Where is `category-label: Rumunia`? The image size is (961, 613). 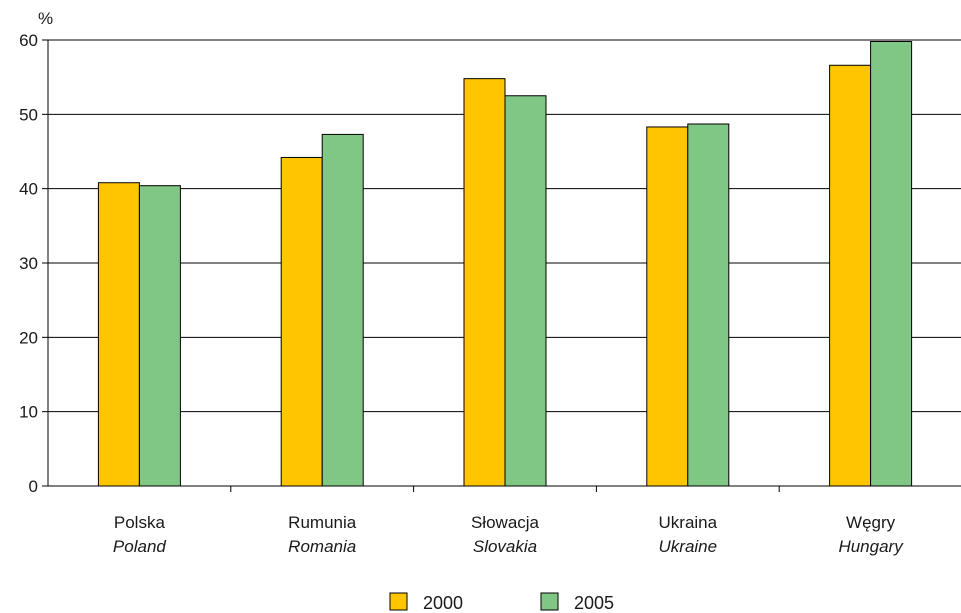 category-label: Rumunia is located at coordinates (322, 522).